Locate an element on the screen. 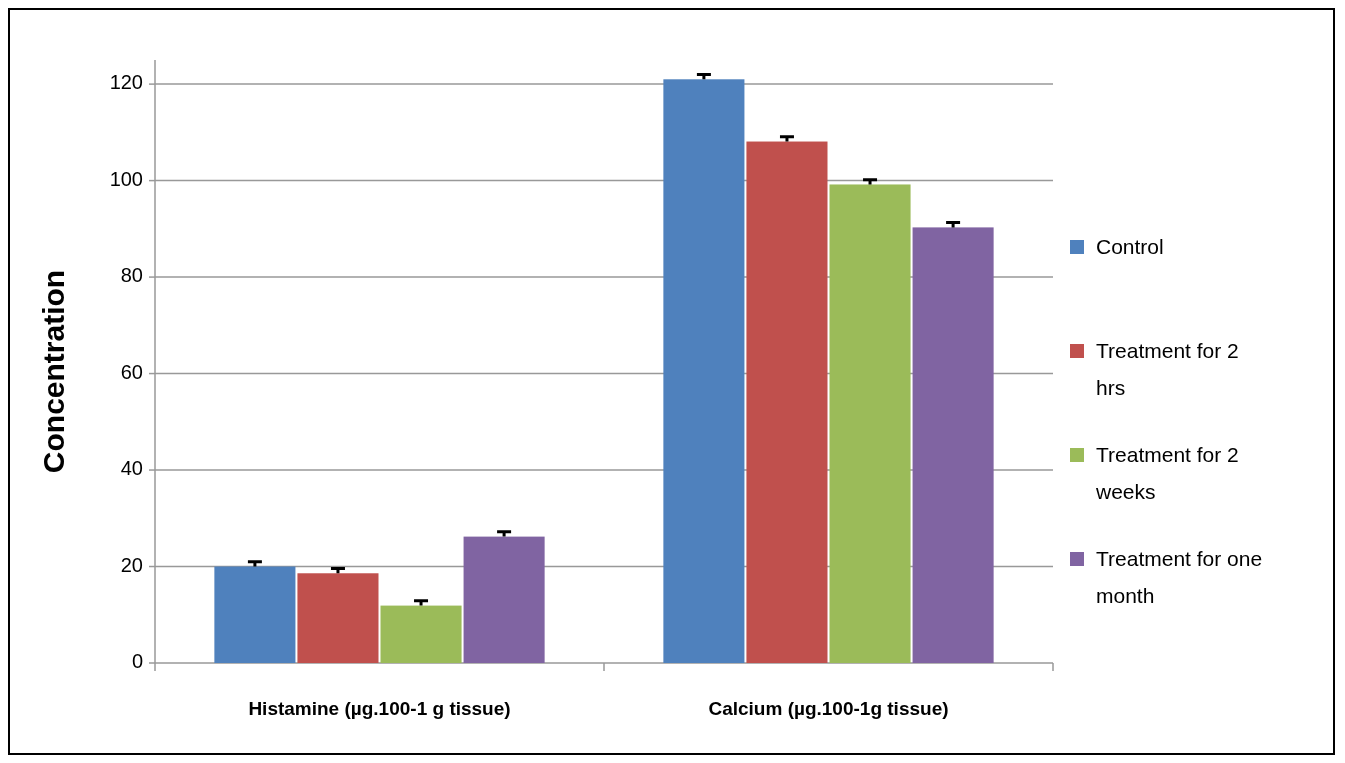 The height and width of the screenshot is (763, 1345). y-tick-label: 20 is located at coordinates (131, 564).